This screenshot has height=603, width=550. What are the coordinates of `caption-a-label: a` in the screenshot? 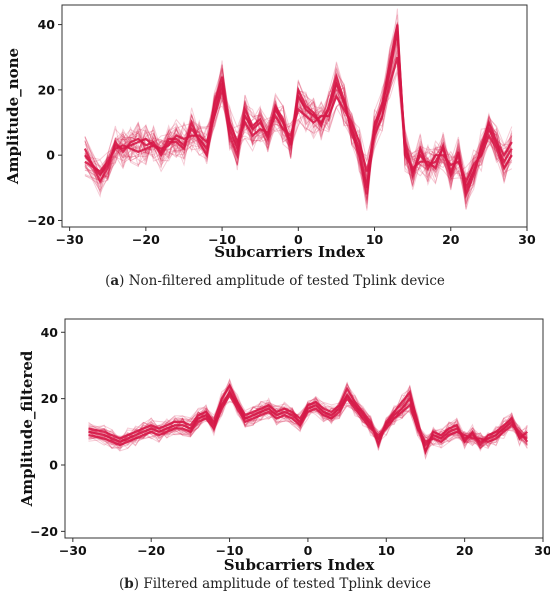 It's located at (115, 281).